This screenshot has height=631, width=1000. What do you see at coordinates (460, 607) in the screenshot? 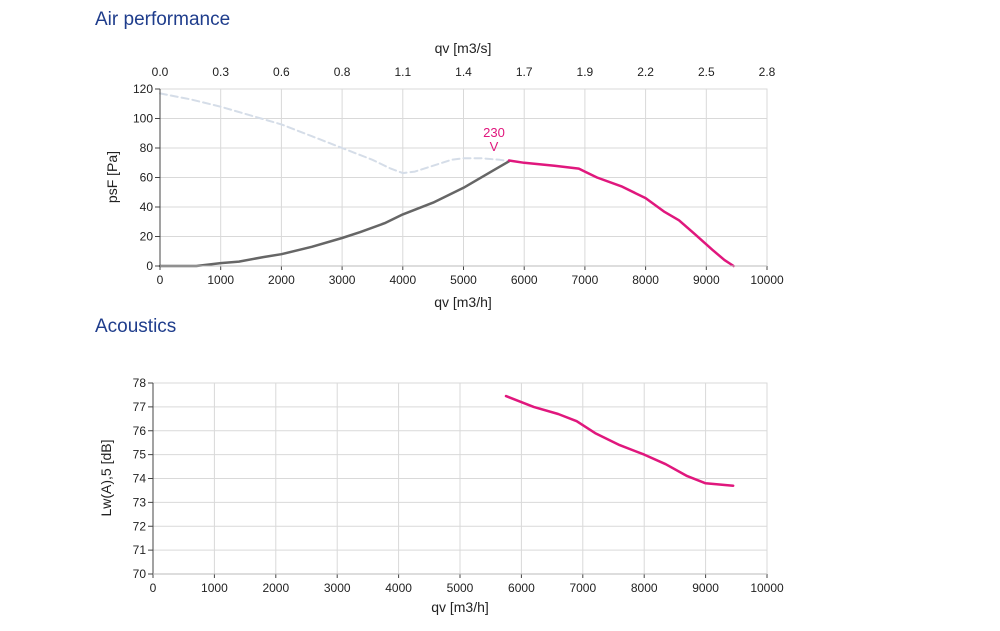
I see `acoustics-x-axis-label: qv [m3/h]` at bounding box center [460, 607].